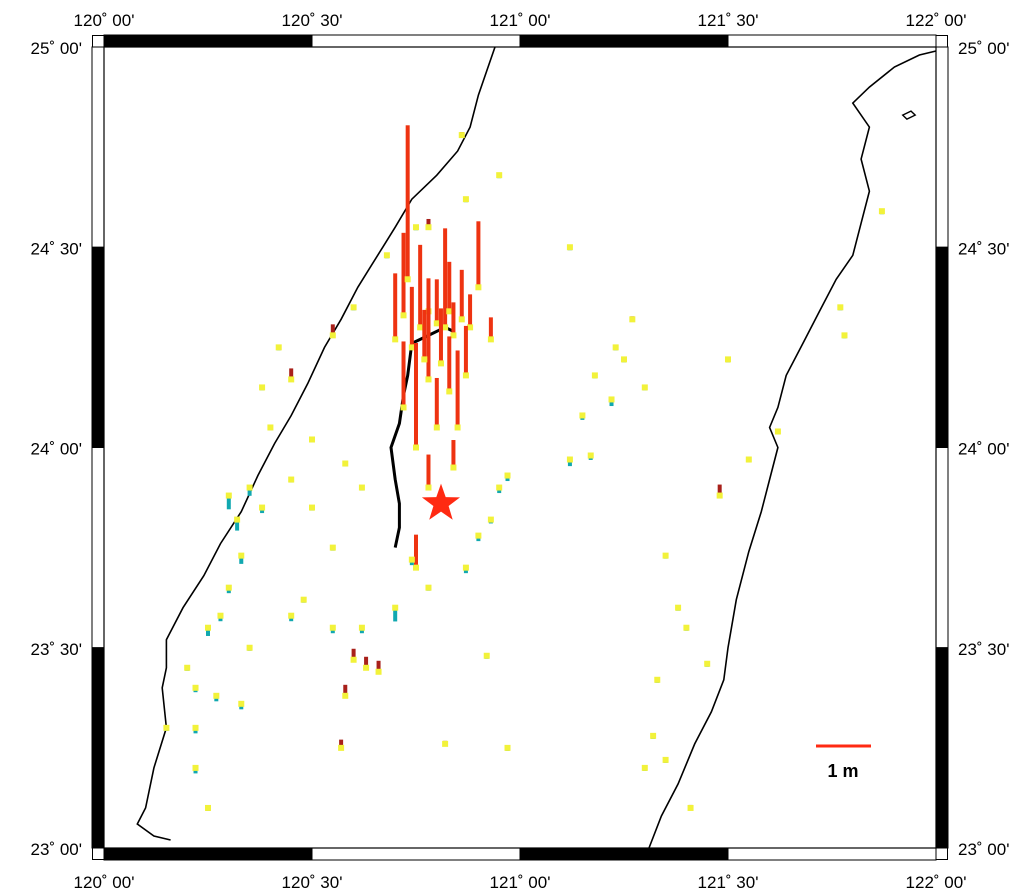 Image resolution: width=1035 pixels, height=892 pixels. What do you see at coordinates (104, 882) in the screenshot?
I see `lon-tick-label-bottom: 120˚ 00'` at bounding box center [104, 882].